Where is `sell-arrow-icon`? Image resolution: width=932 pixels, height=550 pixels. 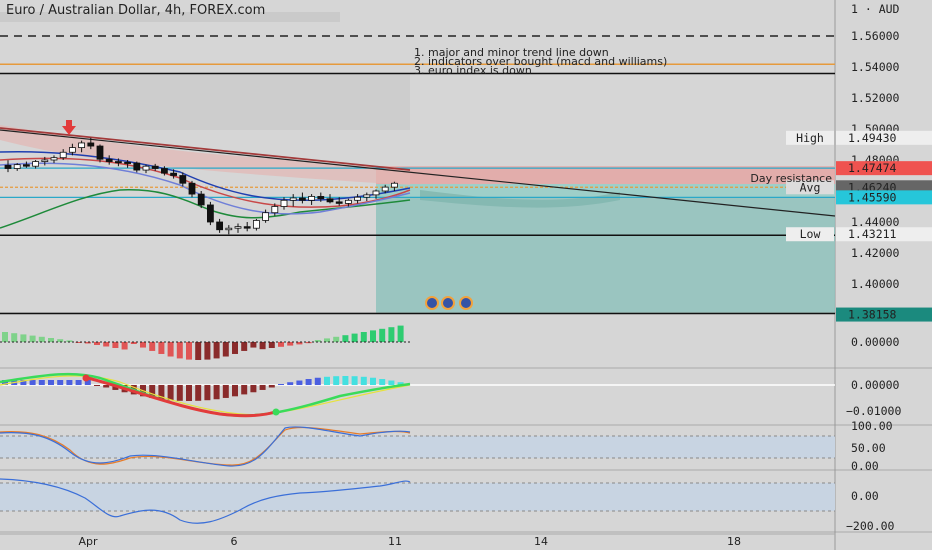 sell-arrow-icon is located at coordinates (69, 127).